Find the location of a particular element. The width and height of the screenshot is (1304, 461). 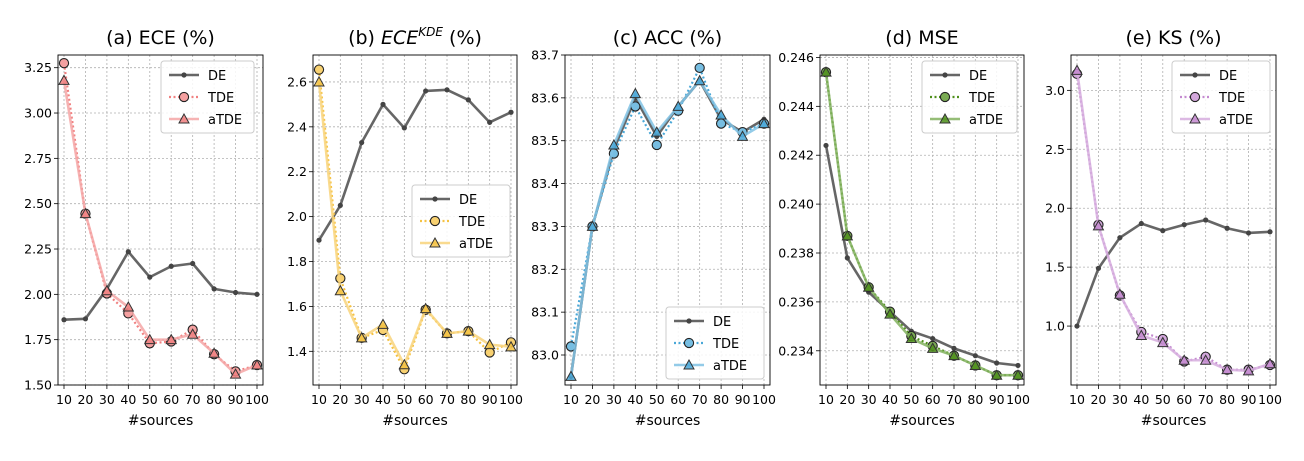

y-tick-label: 3.00 is located at coordinates (38, 113).